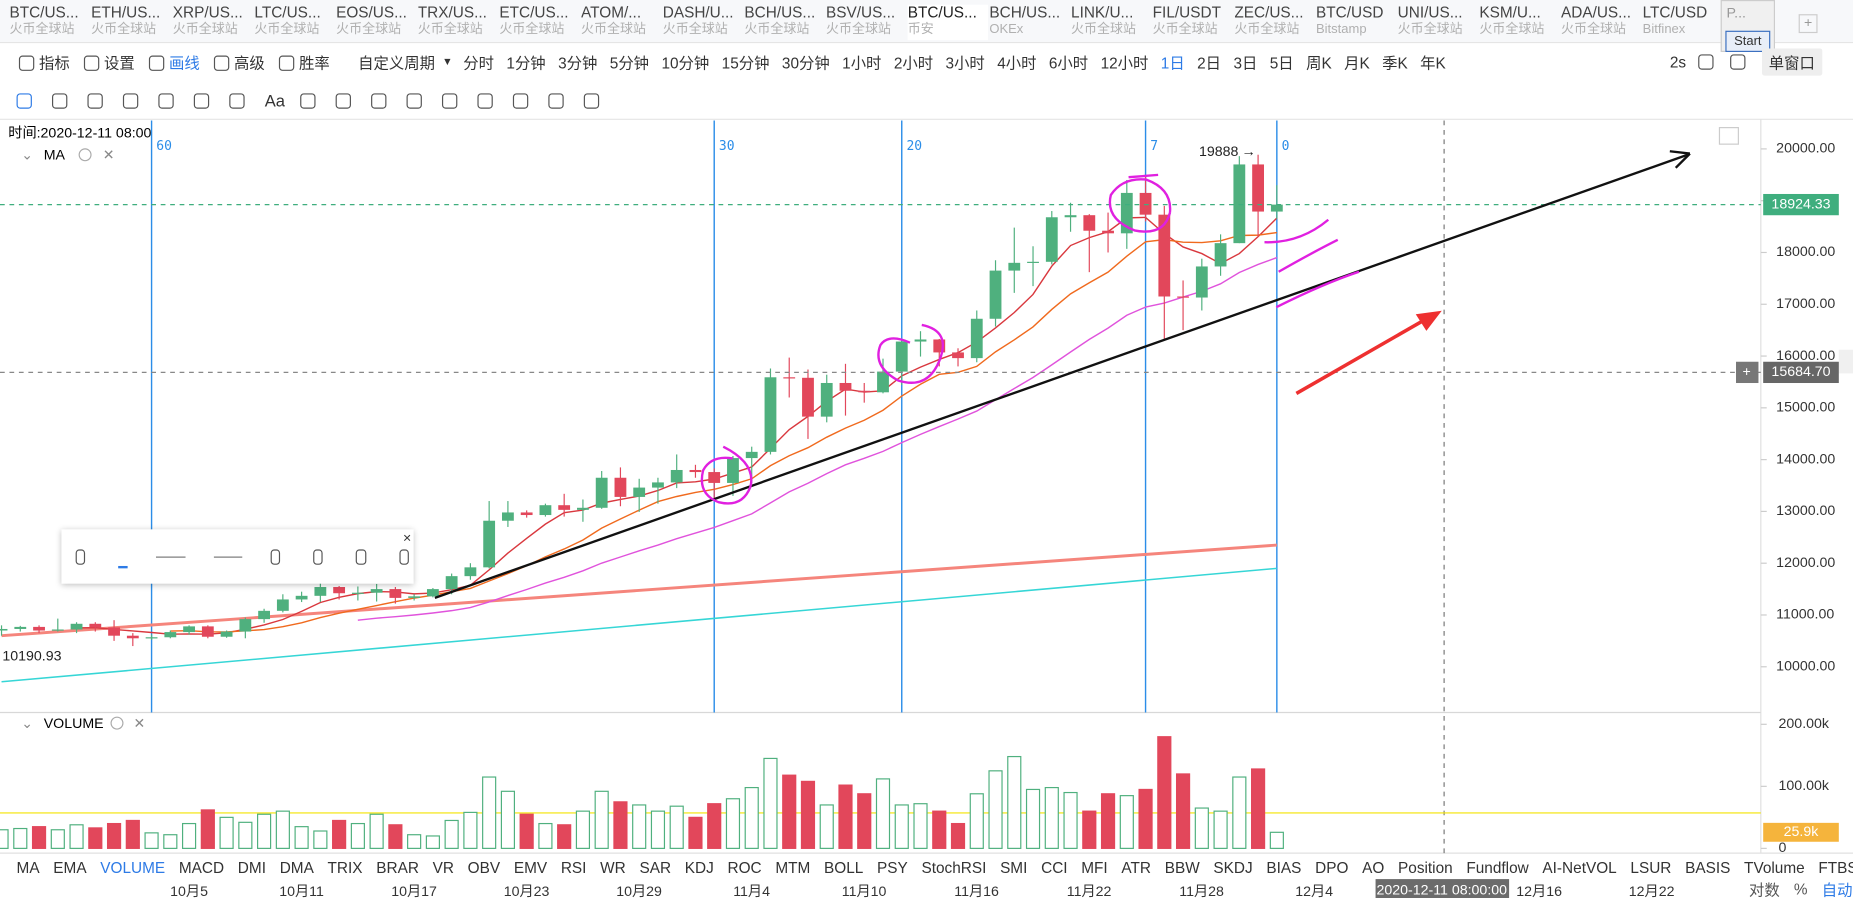 This screenshot has height=898, width=1853. I want to click on indicator-tab: DMI, so click(251, 867).